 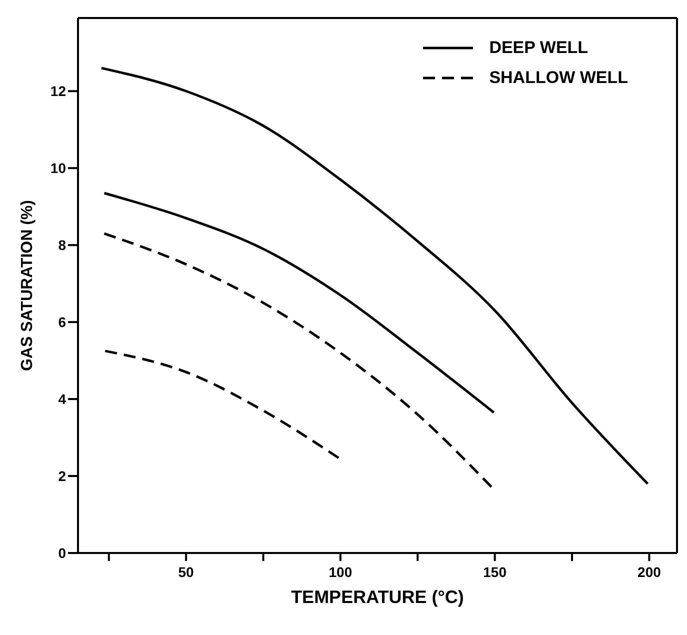 What do you see at coordinates (340, 572) in the screenshot?
I see `x-tick-label: 100` at bounding box center [340, 572].